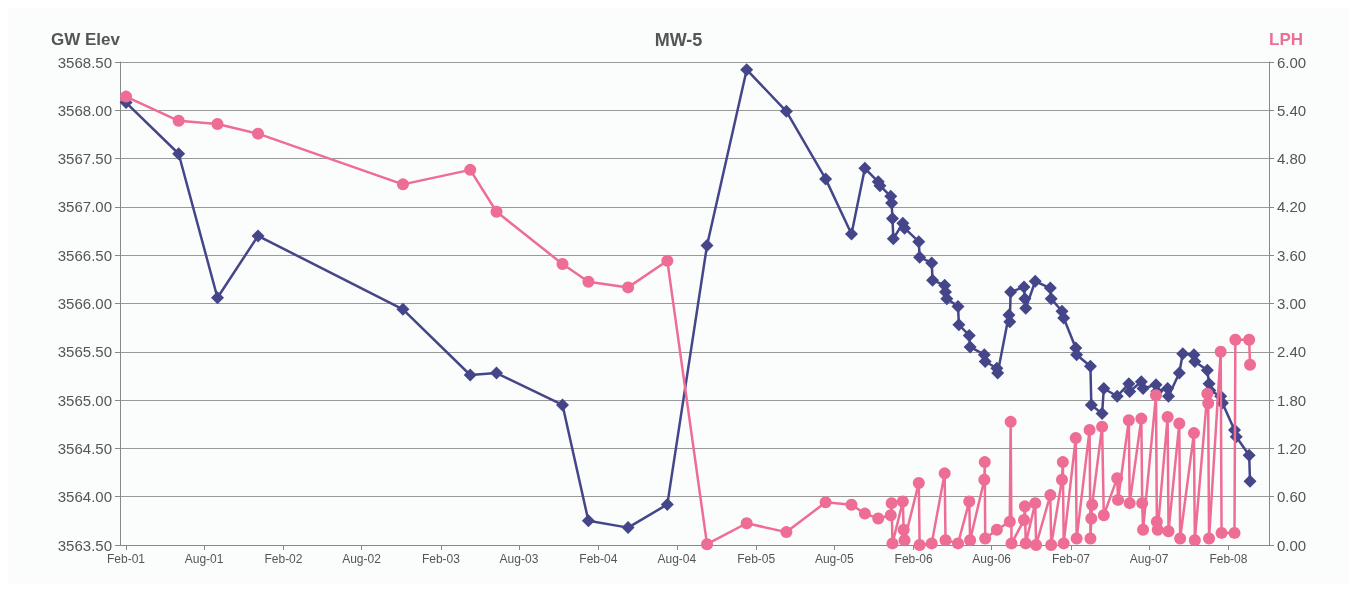 This screenshot has height=592, width=1357. What do you see at coordinates (84, 497) in the screenshot?
I see `y-tick-label: 3564.00` at bounding box center [84, 497].